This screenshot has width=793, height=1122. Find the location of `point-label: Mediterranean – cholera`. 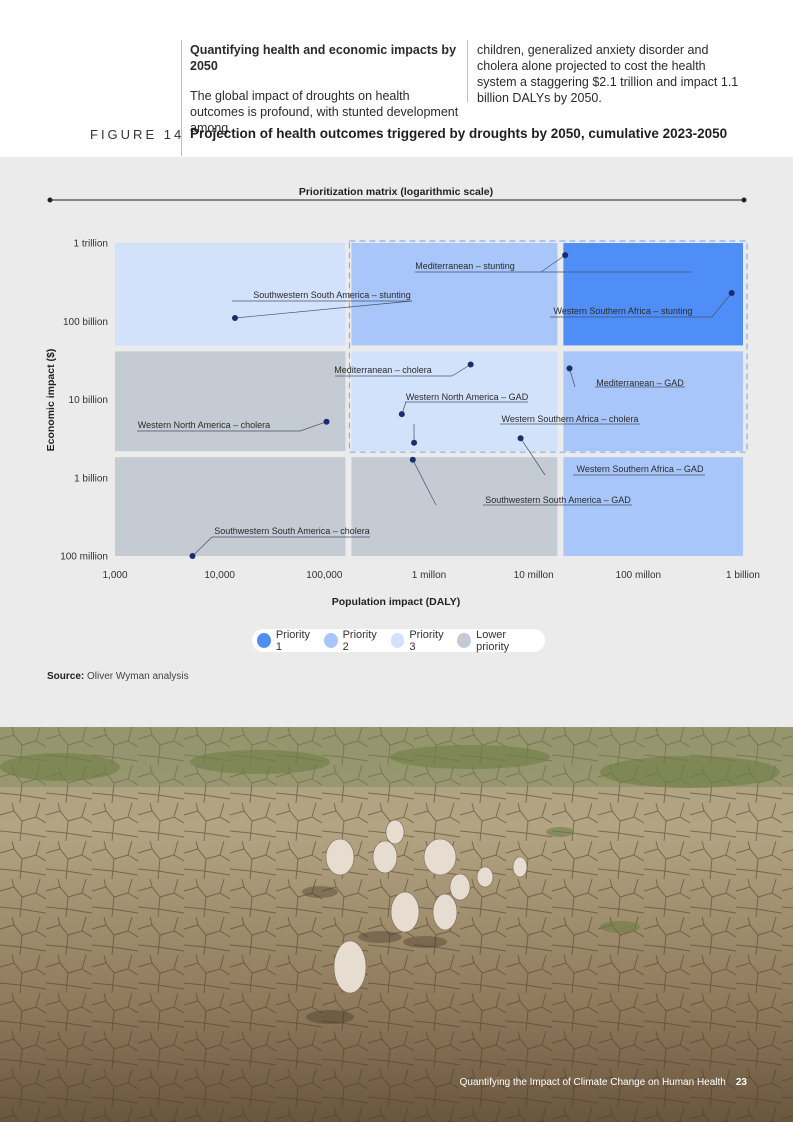

point-label: Mediterranean – cholera is located at coordinates (383, 370).